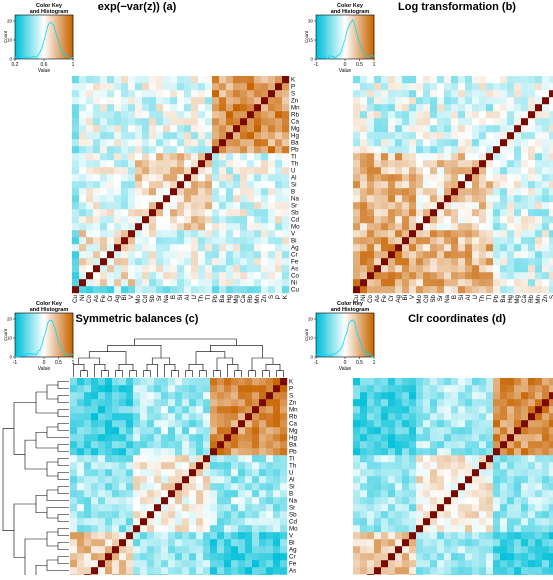 This screenshot has width=553, height=580. What do you see at coordinates (433, 298) in the screenshot?
I see `column-label: Sb` at bounding box center [433, 298].